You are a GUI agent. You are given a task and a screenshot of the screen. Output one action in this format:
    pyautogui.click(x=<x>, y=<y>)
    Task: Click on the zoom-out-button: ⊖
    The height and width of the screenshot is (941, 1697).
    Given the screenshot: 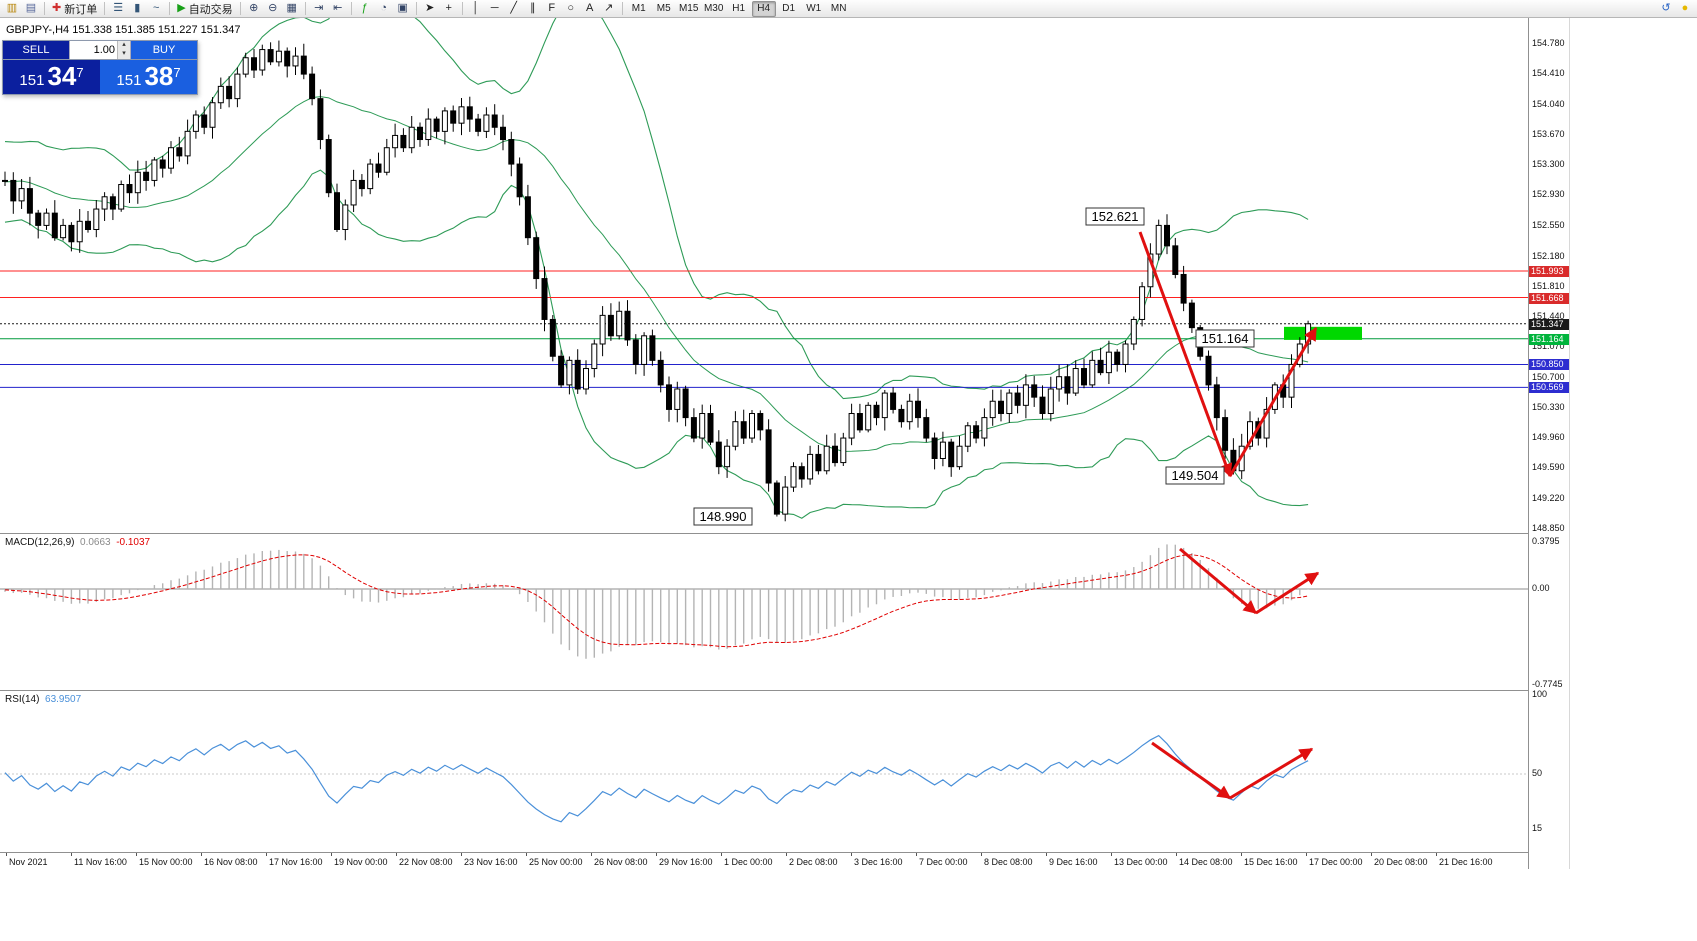 What is the action you would take?
    pyautogui.click(x=273, y=9)
    